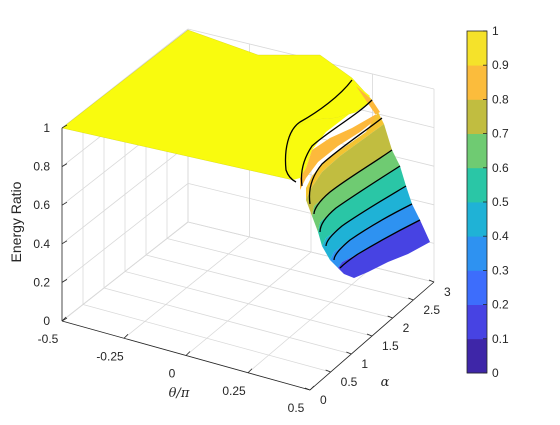 This screenshot has width=560, height=425. I want to click on y-tick-label: 2.5, so click(431, 310).